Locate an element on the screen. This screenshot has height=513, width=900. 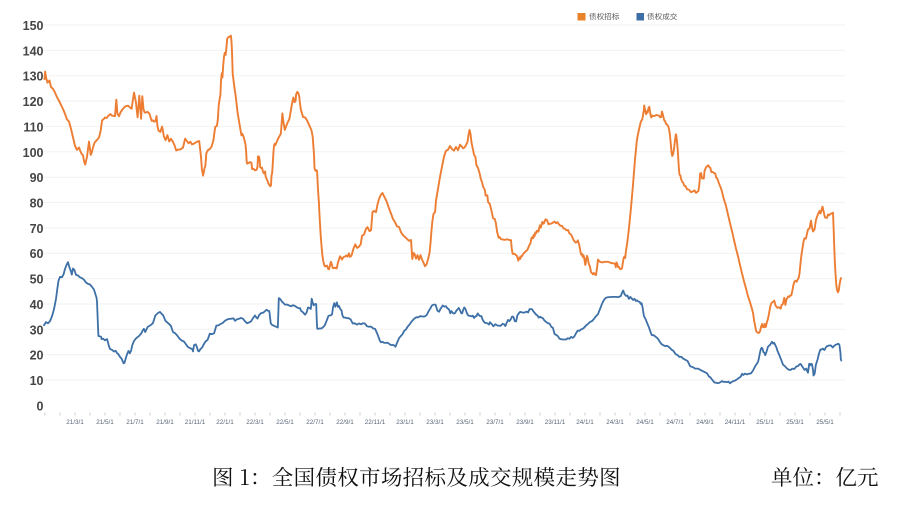
svg-text: 24/11/1 is located at coordinates (735, 422).